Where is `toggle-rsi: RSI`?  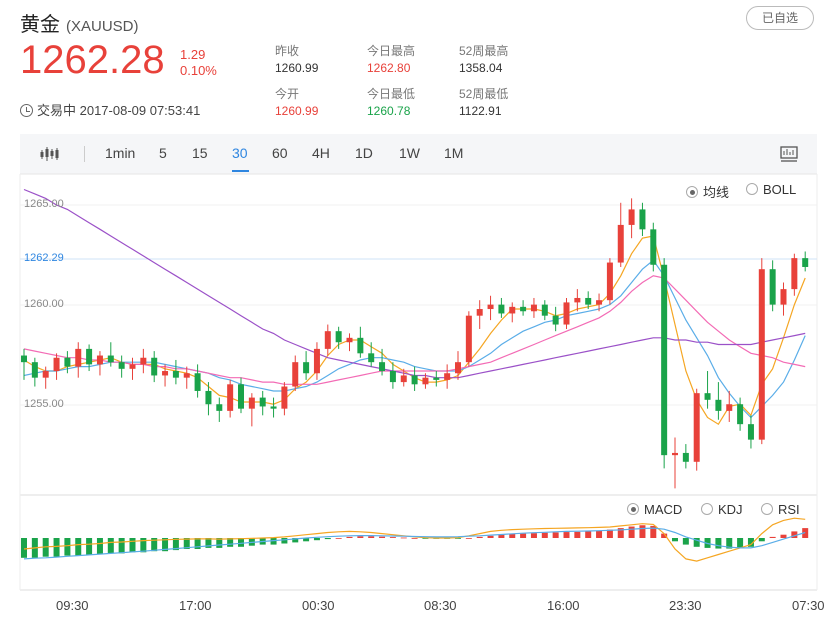 toggle-rsi: RSI is located at coordinates (780, 509).